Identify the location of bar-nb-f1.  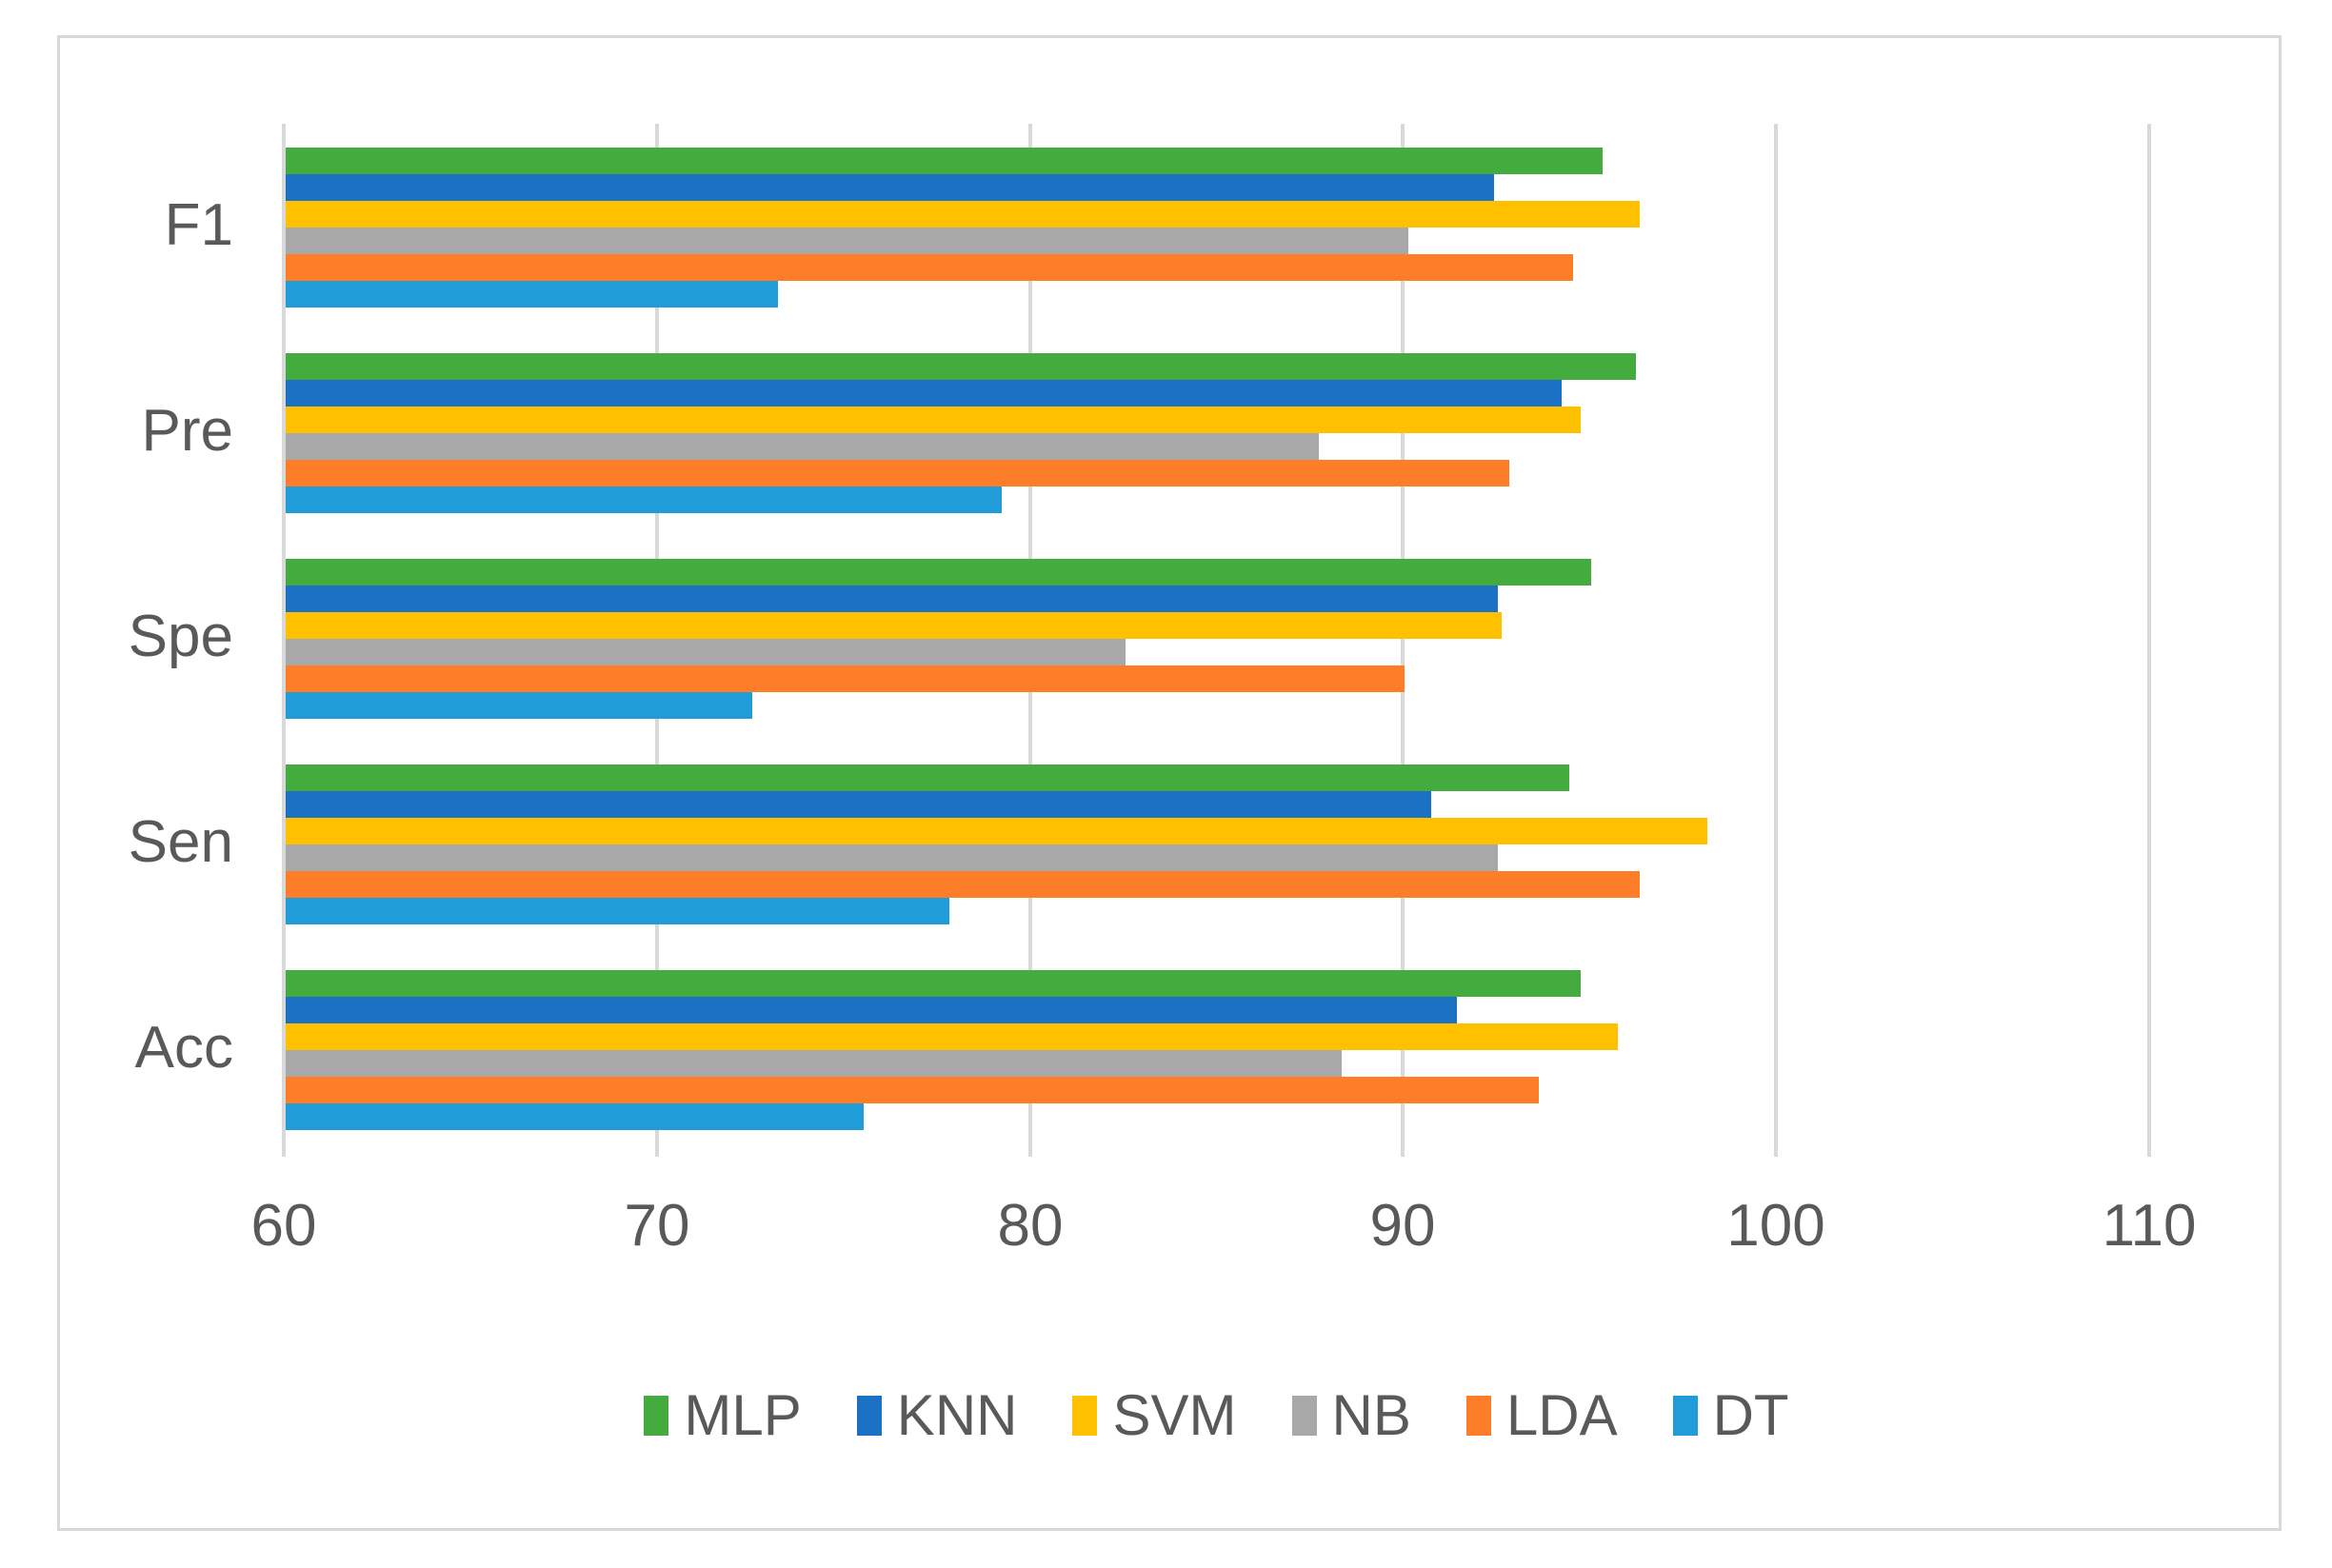
(847, 241).